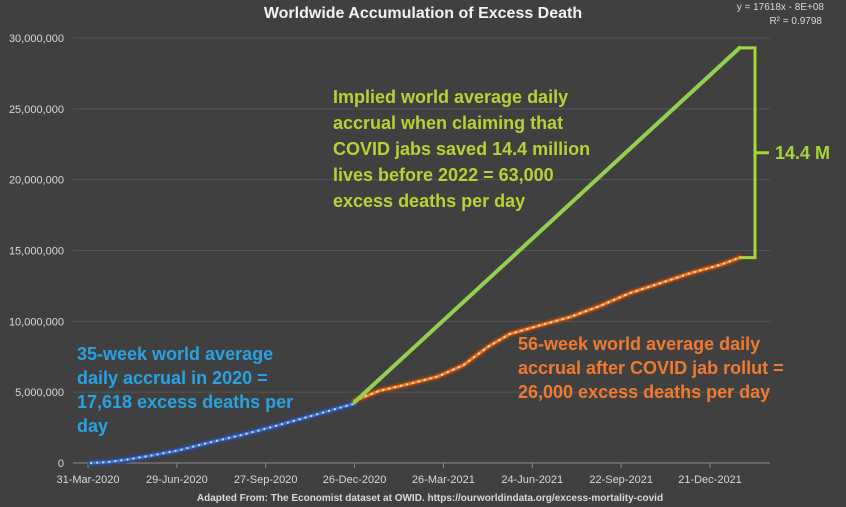 This screenshot has height=507, width=846. What do you see at coordinates (36, 322) in the screenshot?
I see `y-tick-label: 10,000,000` at bounding box center [36, 322].